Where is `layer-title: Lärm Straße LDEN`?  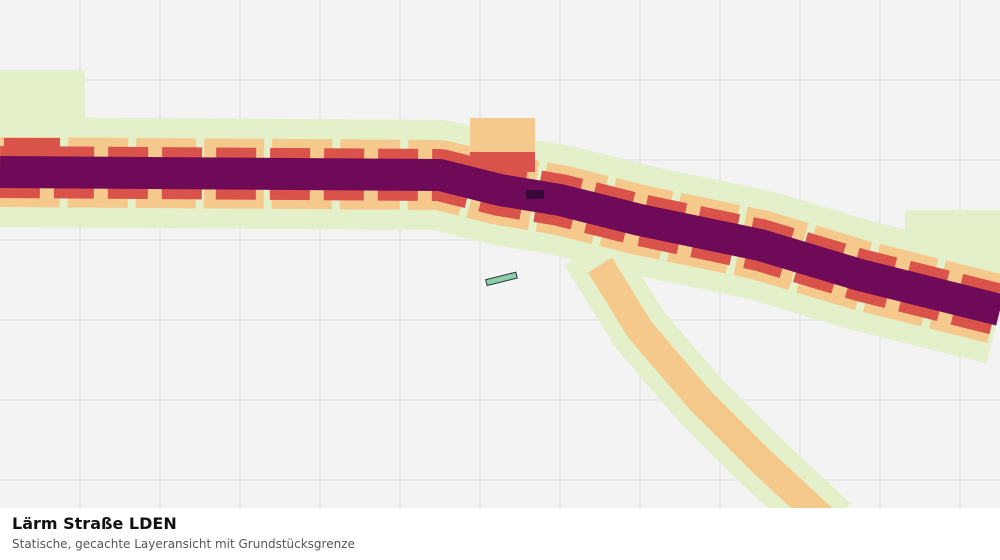
layer-title: Lärm Straße LDEN is located at coordinates (94, 523).